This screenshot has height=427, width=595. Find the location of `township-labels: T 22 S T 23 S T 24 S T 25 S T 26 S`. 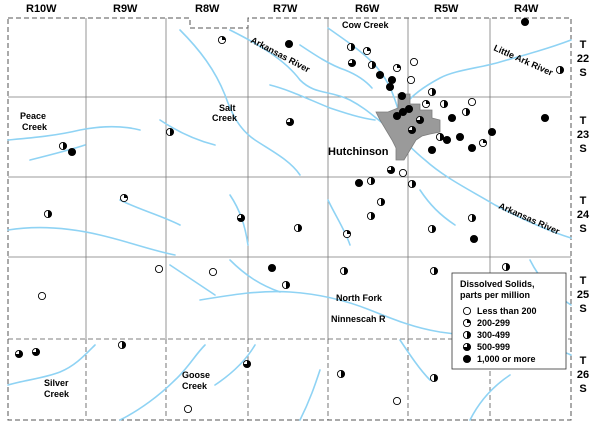

township-labels: T 22 S T 23 S T 24 S T 25 S T 26 S is located at coordinates (583, 217).